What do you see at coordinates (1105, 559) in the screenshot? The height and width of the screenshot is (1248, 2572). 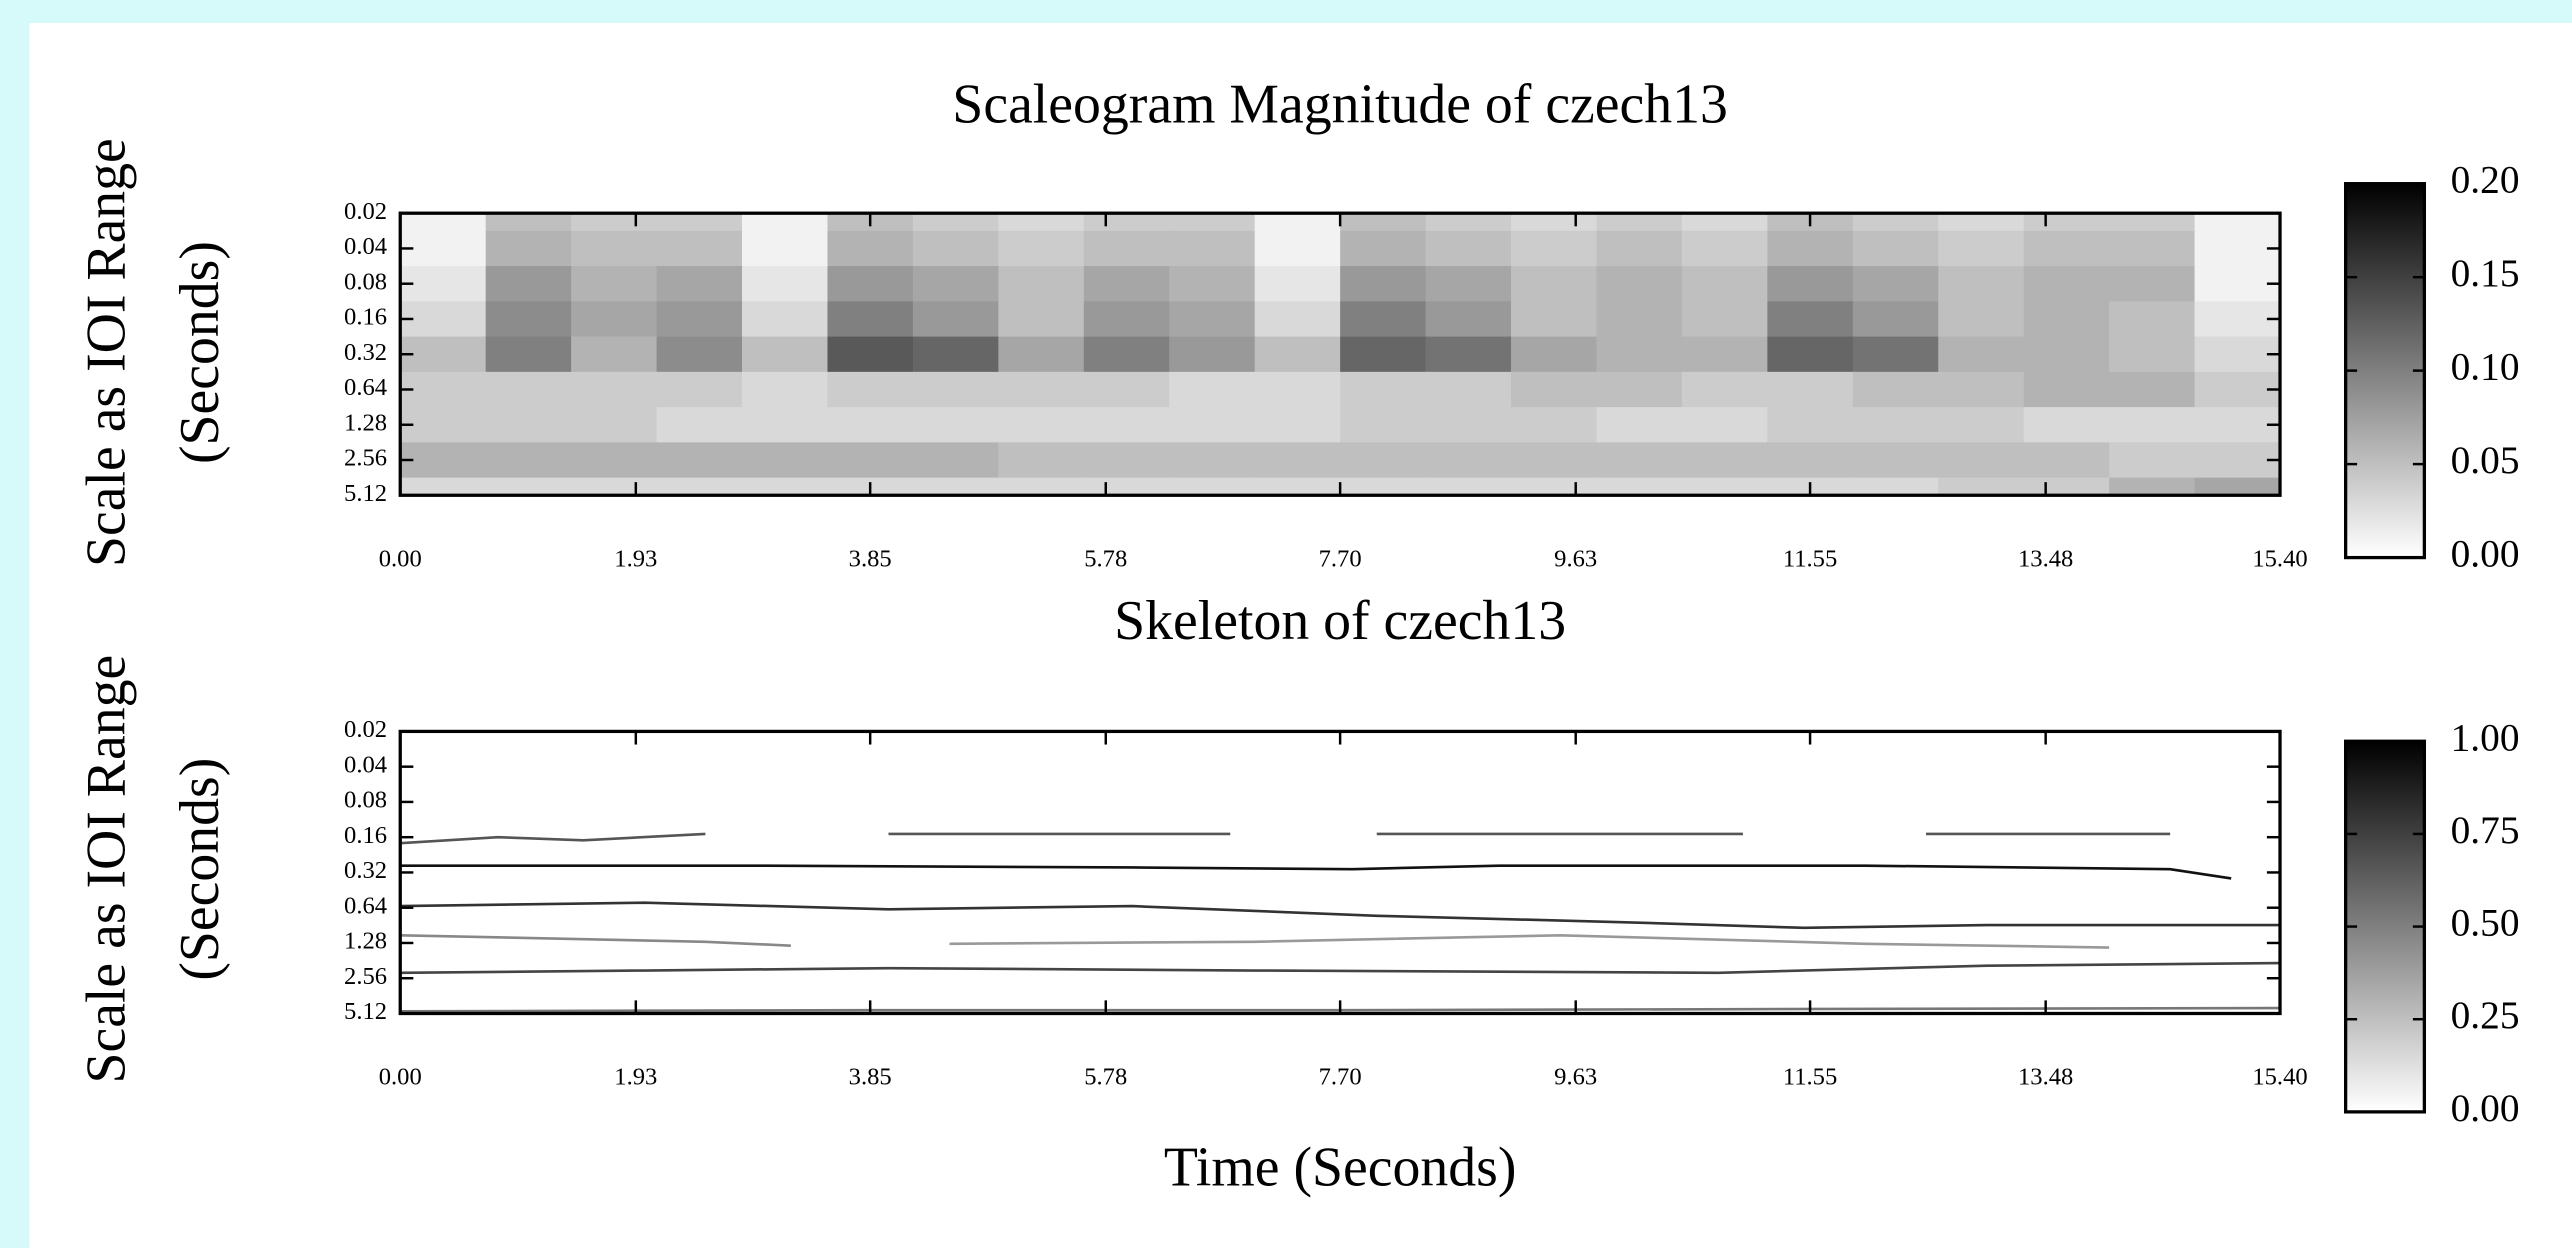 I see `x-tick-label: 5.78` at bounding box center [1105, 559].